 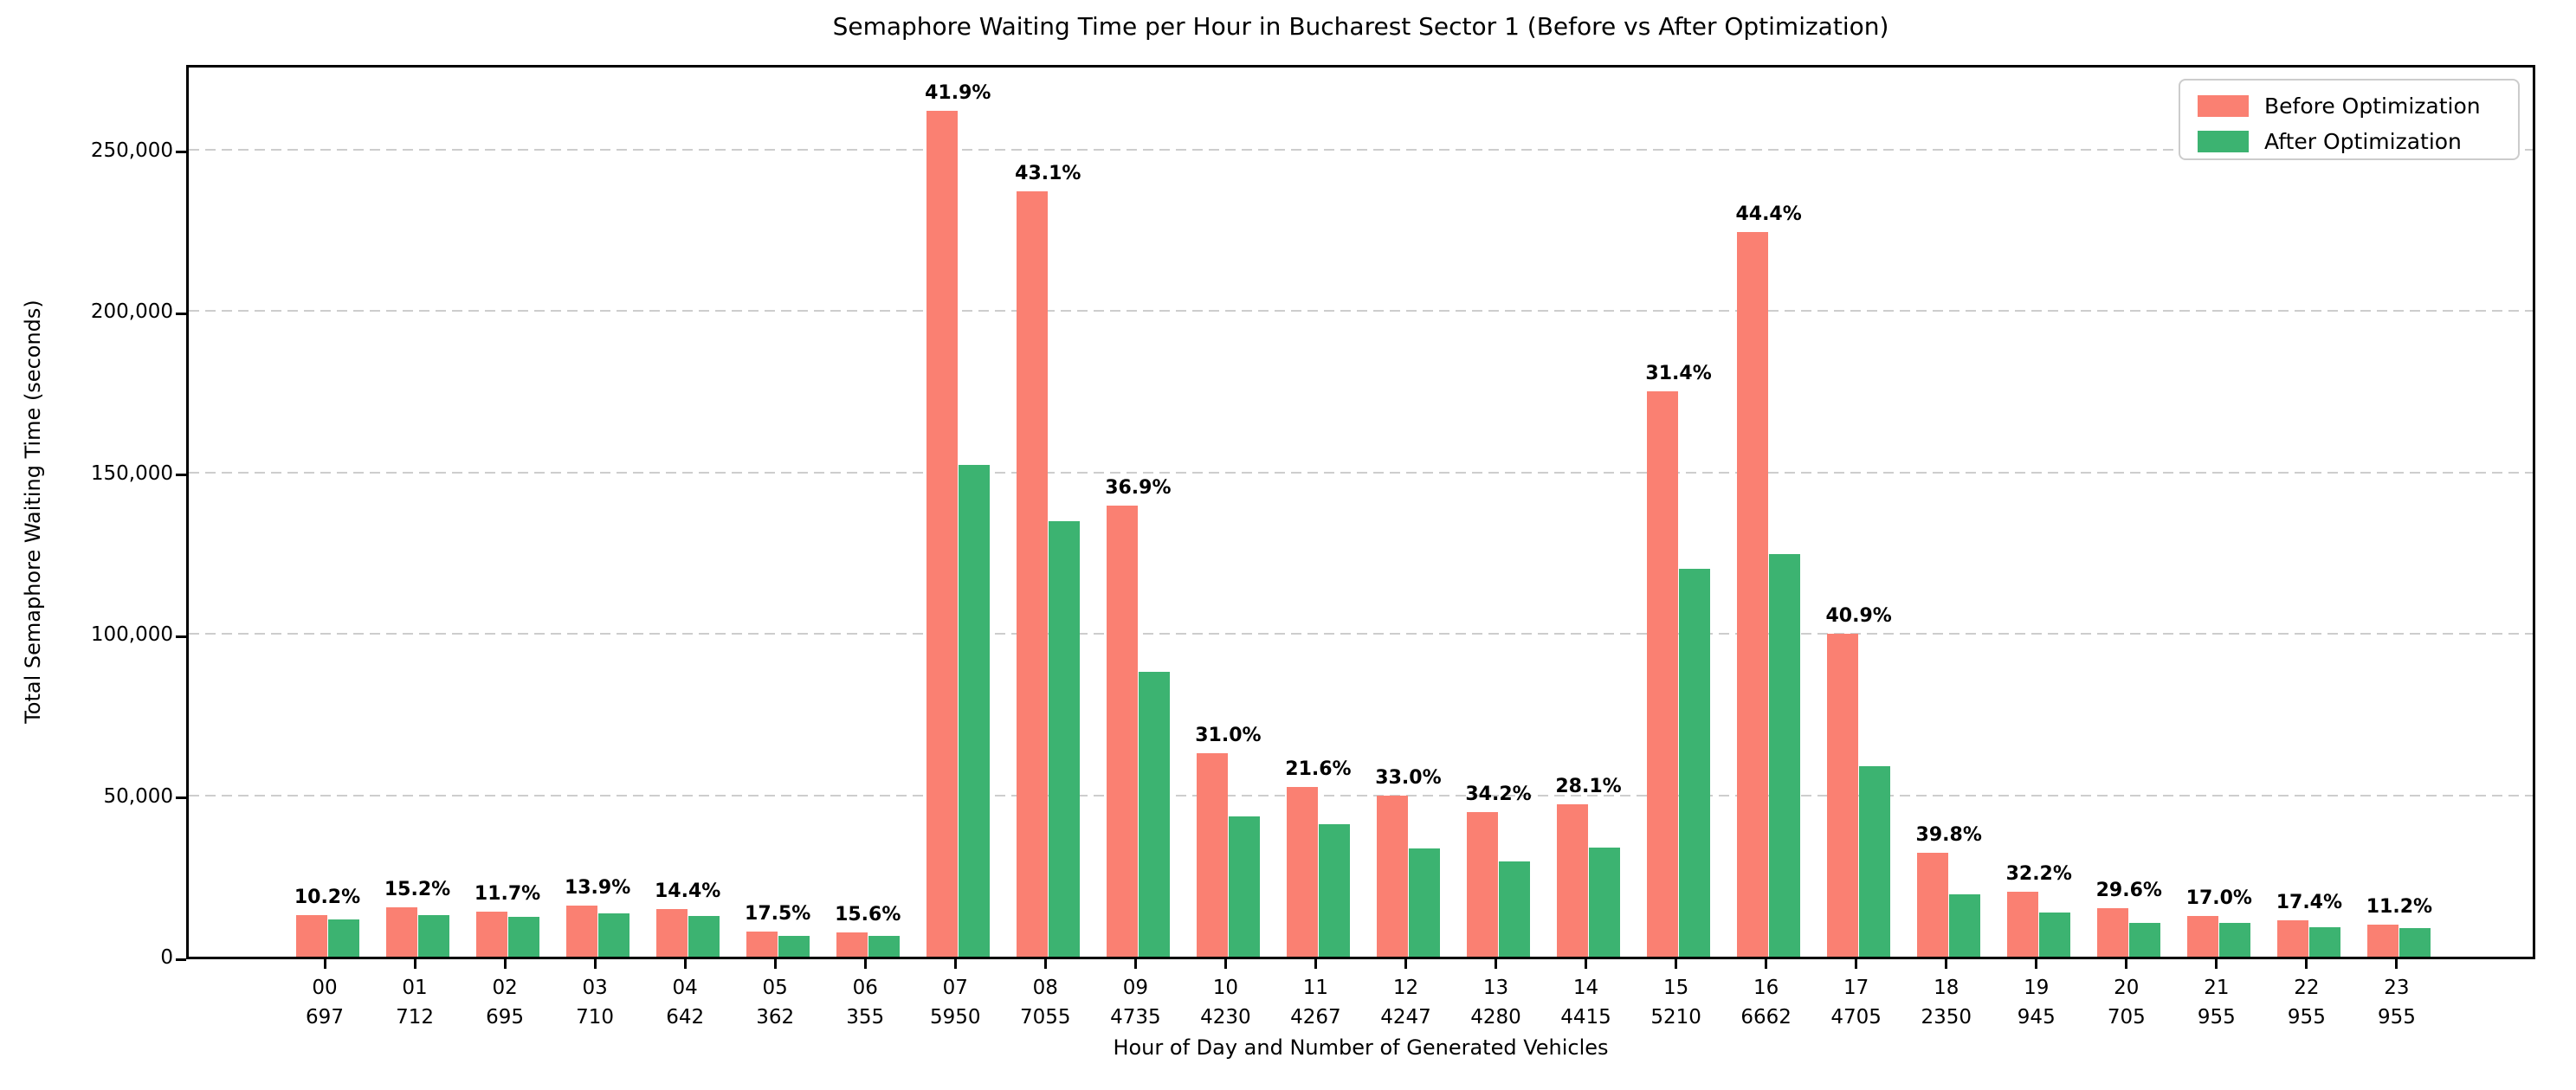 What do you see at coordinates (2036, 1018) in the screenshot?
I see `x-tick-vehicles-19: 945` at bounding box center [2036, 1018].